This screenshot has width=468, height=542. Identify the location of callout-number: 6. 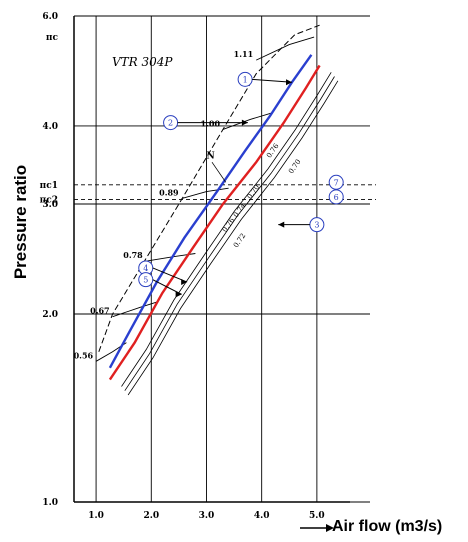
(336, 197).